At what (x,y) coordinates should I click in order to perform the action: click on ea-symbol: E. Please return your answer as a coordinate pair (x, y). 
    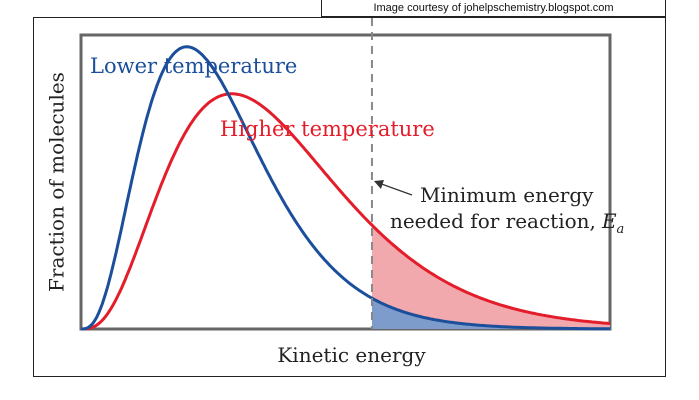
    Looking at the image, I should click on (609, 221).